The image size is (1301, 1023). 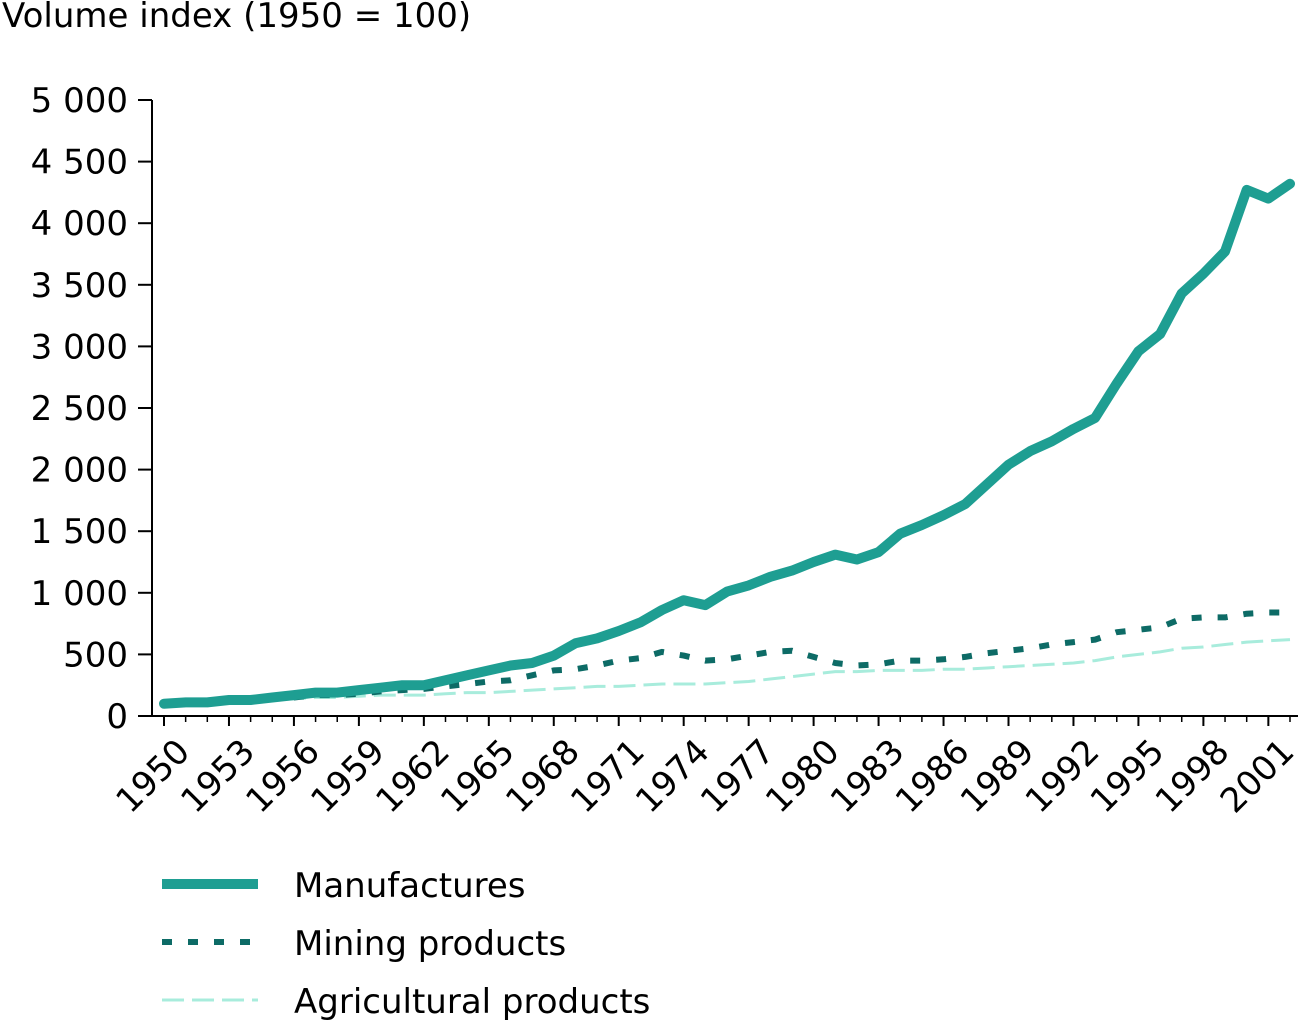 I want to click on x-tick-label: 1983, so click(x=867, y=776).